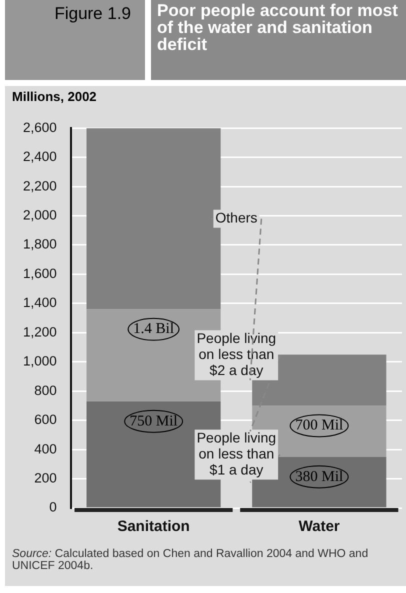  What do you see at coordinates (319, 476) in the screenshot?
I see `annotation: 380 Mil` at bounding box center [319, 476].